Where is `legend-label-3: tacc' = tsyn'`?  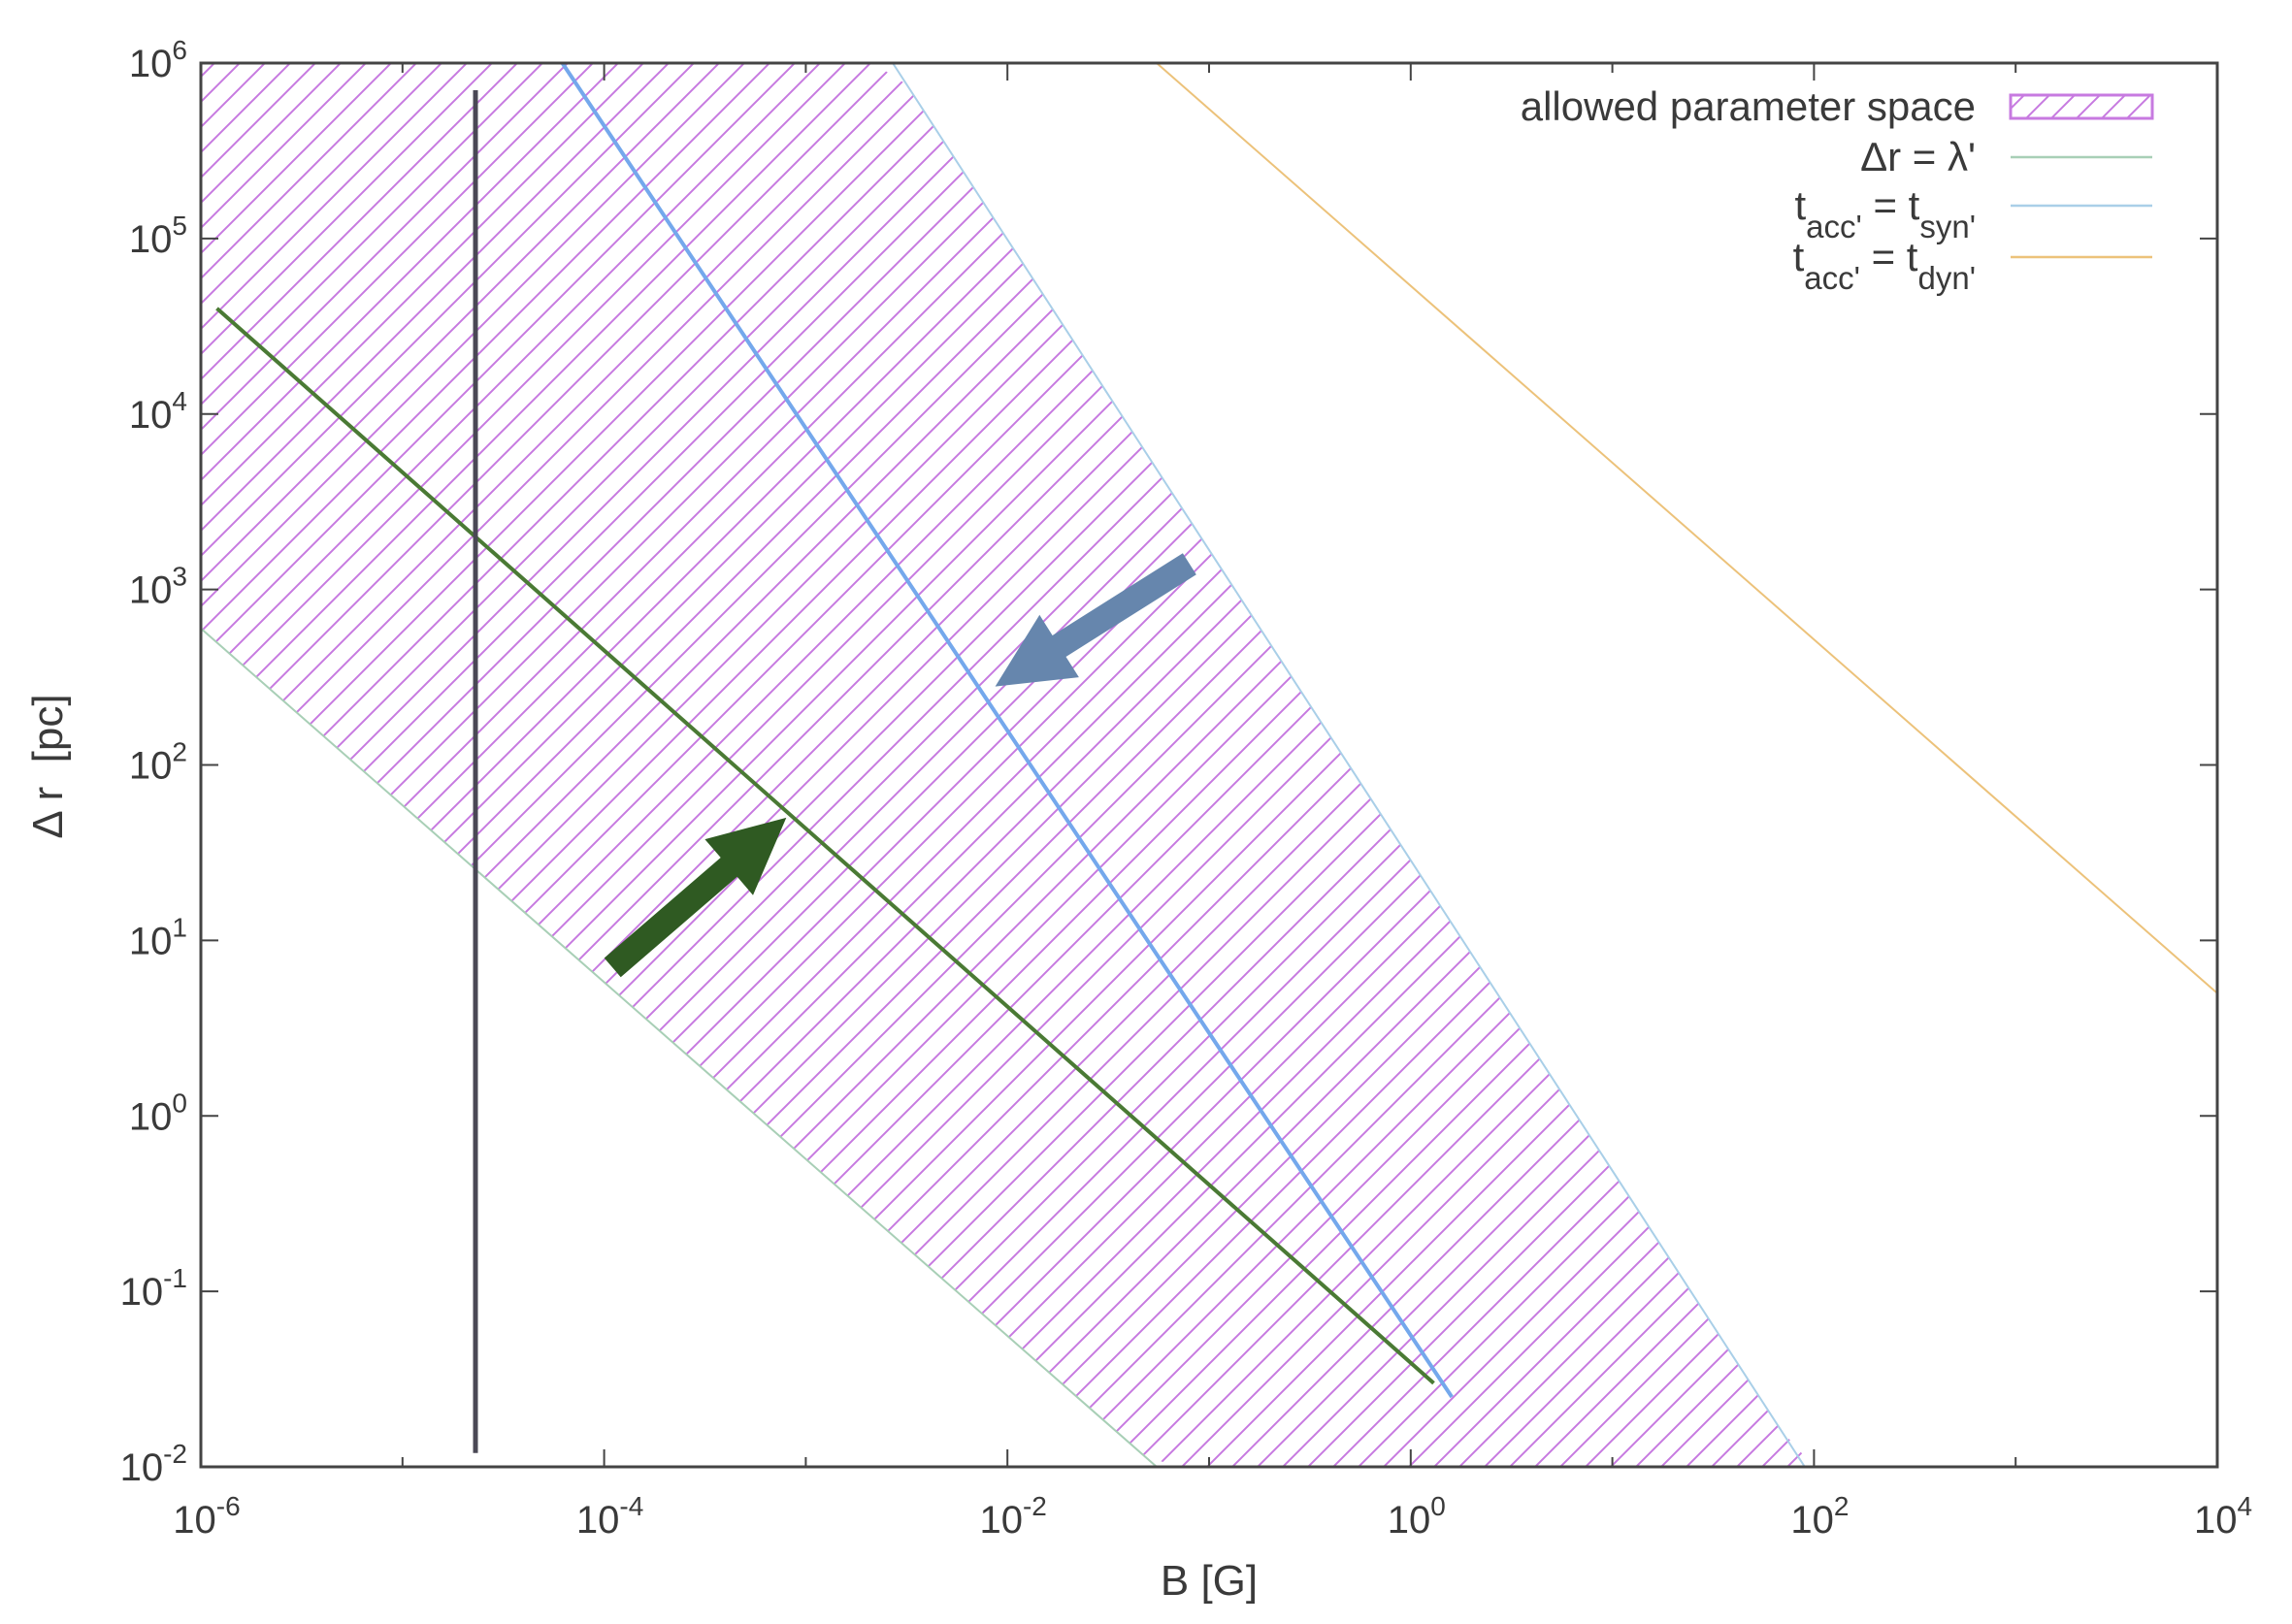
legend-label-3: tacc' = tsyn' is located at coordinates (1885, 213).